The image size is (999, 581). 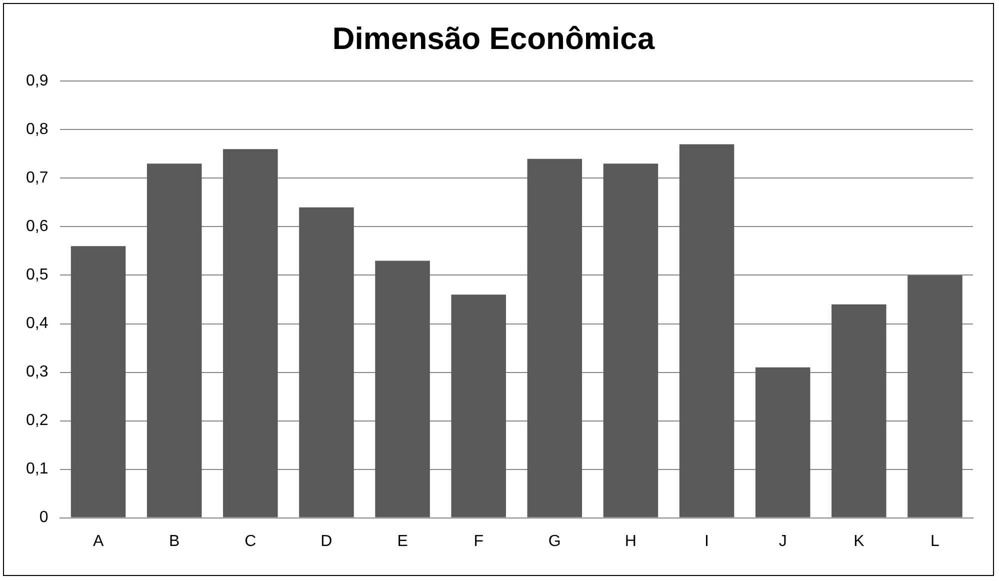 I want to click on x-tick-label: G, so click(x=554, y=541).